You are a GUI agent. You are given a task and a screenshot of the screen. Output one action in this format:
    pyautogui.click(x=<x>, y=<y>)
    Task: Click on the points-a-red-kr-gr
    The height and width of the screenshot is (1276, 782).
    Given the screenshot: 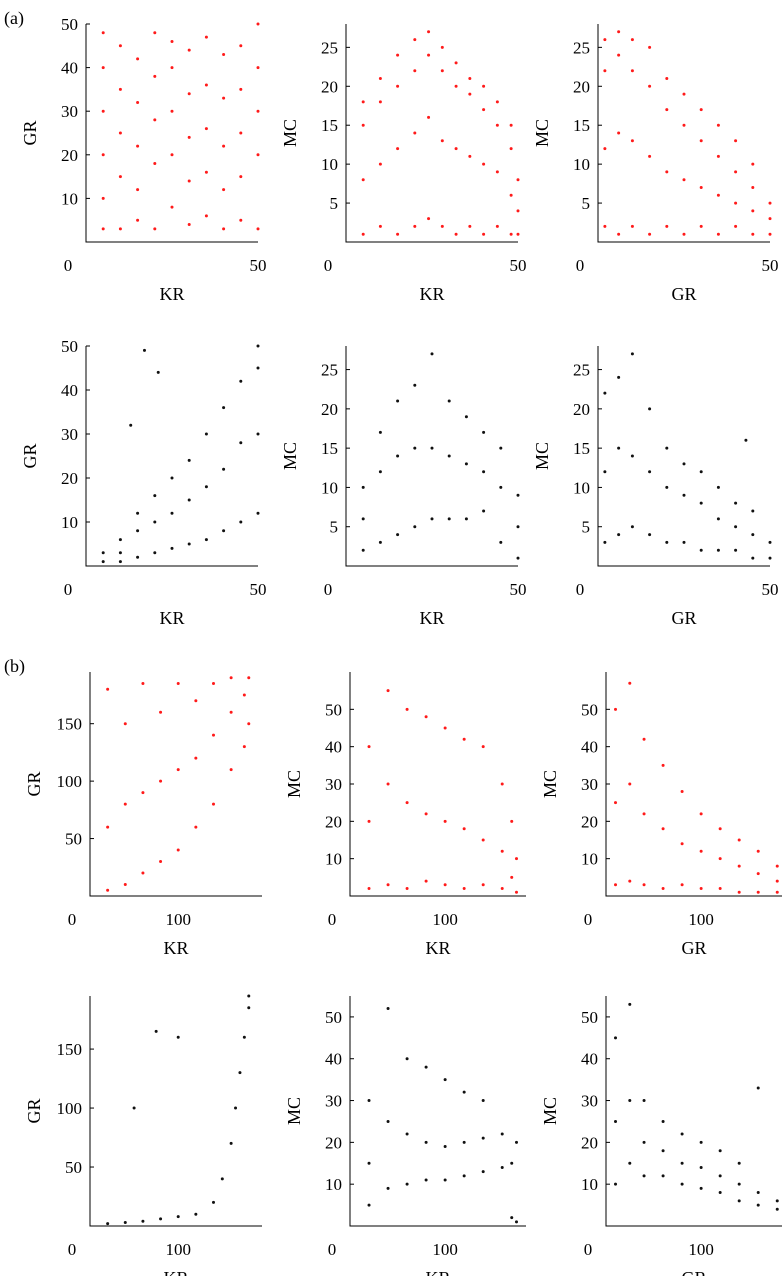 What is the action you would take?
    pyautogui.click(x=180, y=126)
    